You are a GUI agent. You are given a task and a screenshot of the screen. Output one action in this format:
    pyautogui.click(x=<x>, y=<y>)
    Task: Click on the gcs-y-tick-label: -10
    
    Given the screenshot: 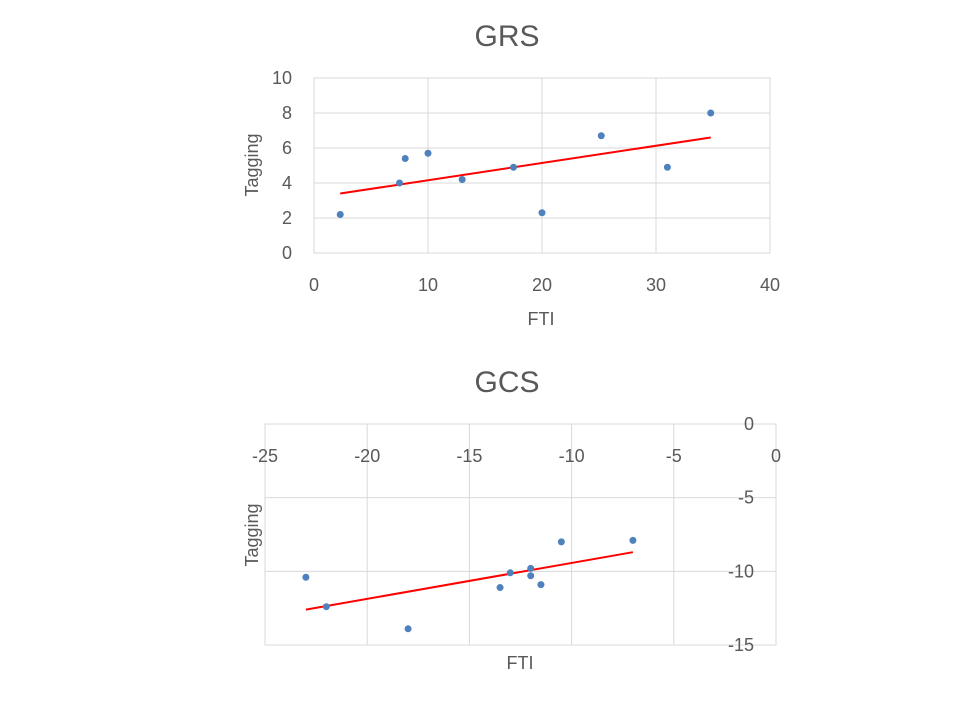 What is the action you would take?
    pyautogui.click(x=741, y=571)
    